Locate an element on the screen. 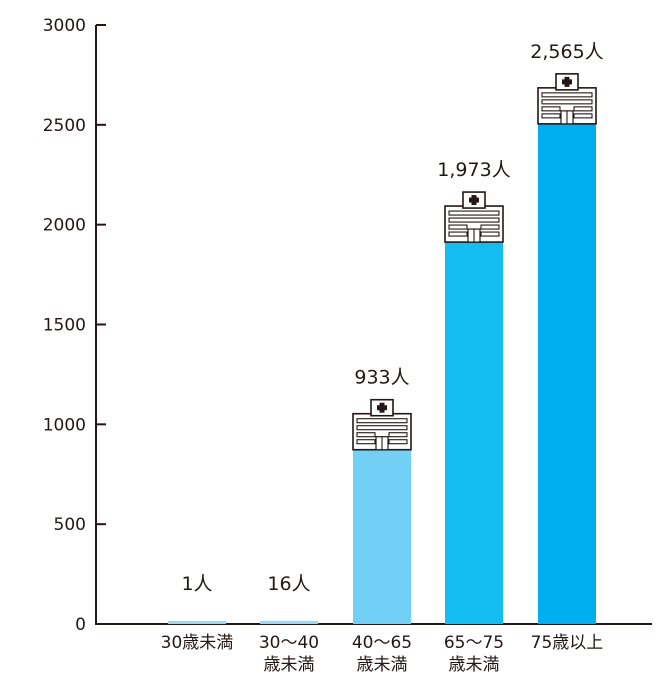  value-label: 2,565人 is located at coordinates (566, 52).